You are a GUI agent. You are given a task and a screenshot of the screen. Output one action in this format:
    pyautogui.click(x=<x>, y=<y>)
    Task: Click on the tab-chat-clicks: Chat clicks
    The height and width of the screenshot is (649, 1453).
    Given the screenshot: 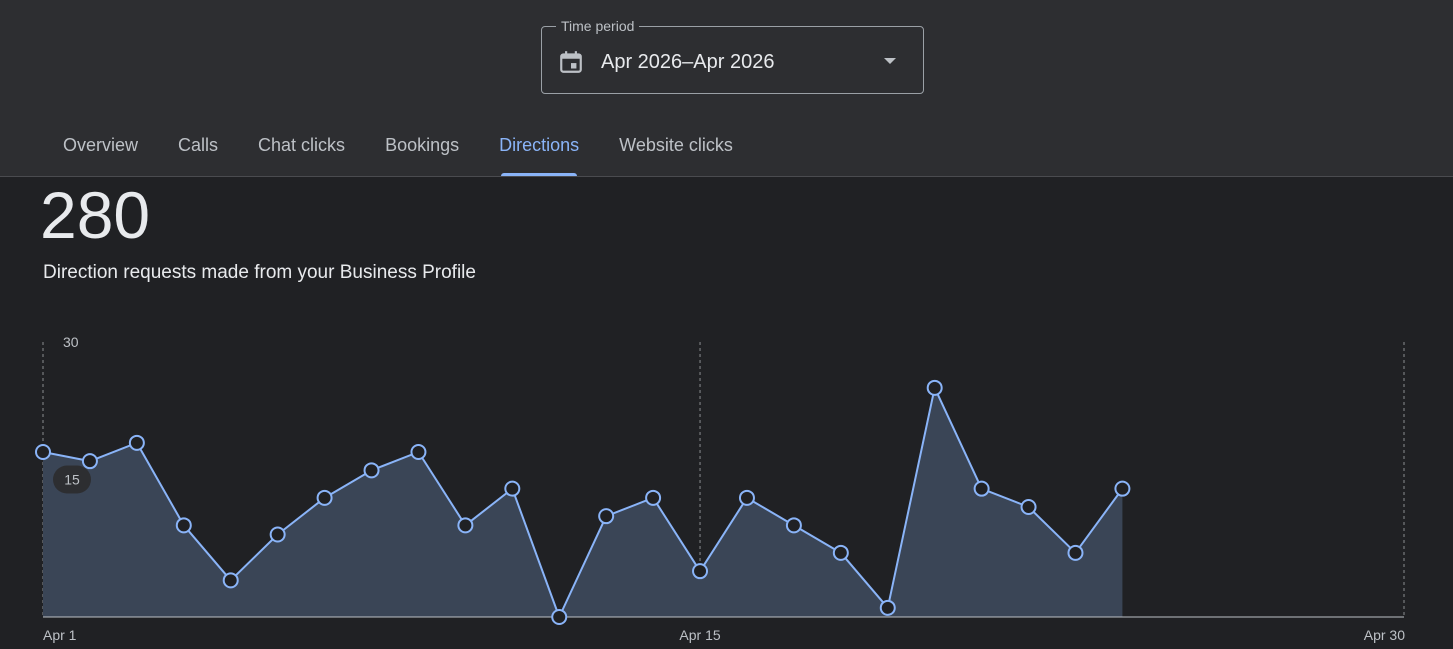 What is the action you would take?
    pyautogui.click(x=302, y=145)
    